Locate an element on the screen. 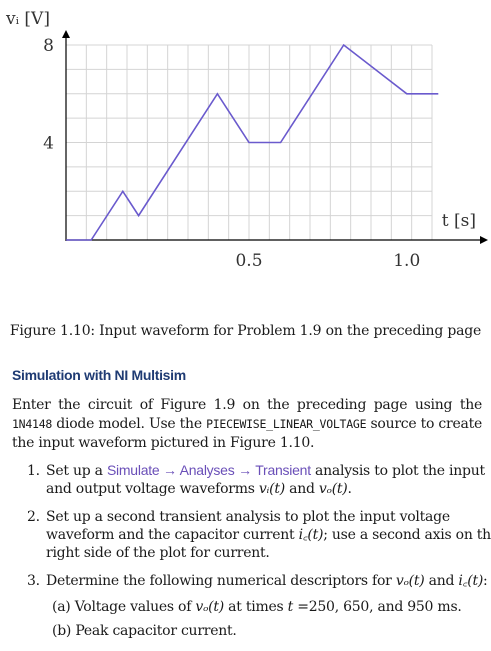  step-1-end: . is located at coordinates (349, 489).